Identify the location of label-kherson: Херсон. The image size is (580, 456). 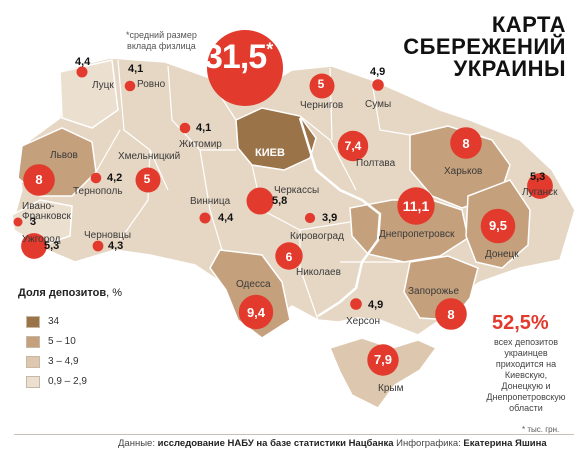
(363, 321).